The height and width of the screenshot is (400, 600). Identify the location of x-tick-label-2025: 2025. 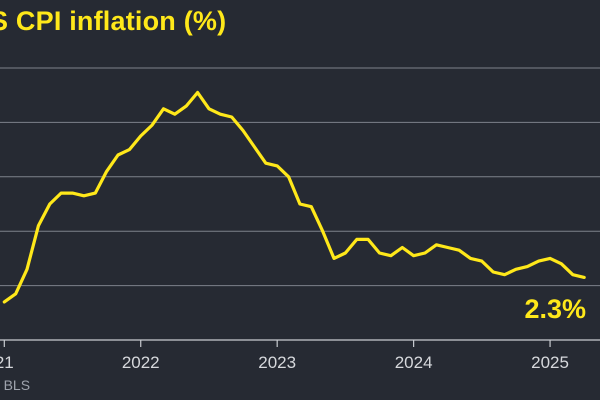
(550, 362).